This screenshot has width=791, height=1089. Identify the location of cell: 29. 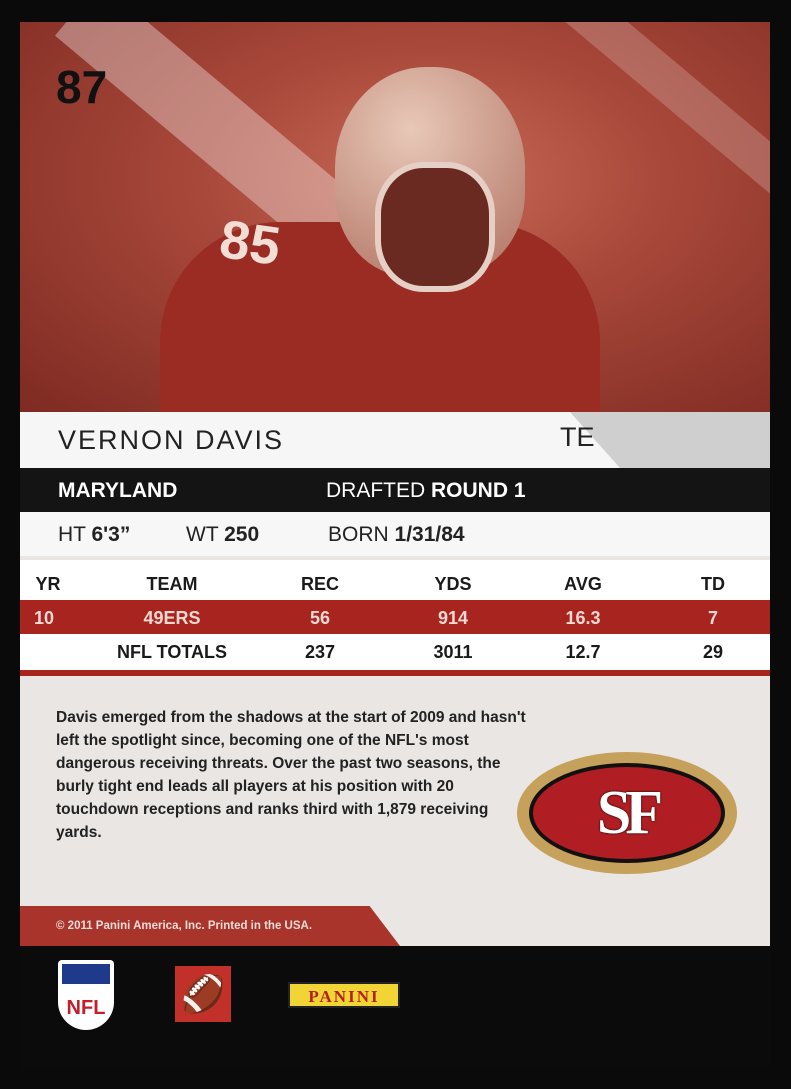
(713, 652).